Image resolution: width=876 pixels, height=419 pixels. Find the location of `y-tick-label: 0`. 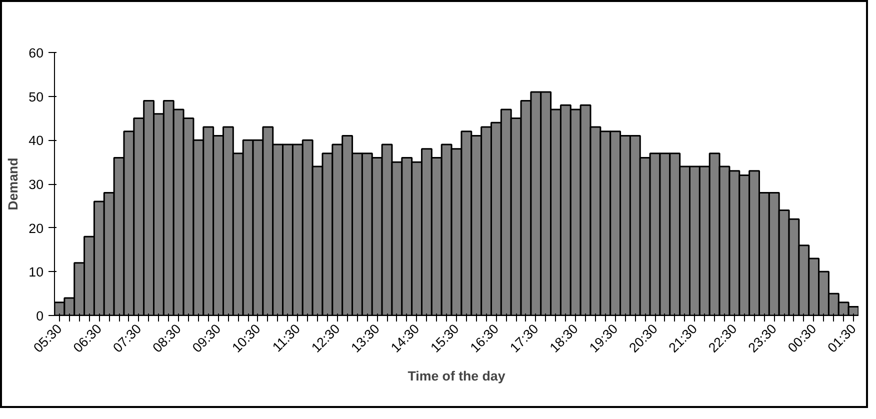

y-tick-label: 0 is located at coordinates (40, 316).